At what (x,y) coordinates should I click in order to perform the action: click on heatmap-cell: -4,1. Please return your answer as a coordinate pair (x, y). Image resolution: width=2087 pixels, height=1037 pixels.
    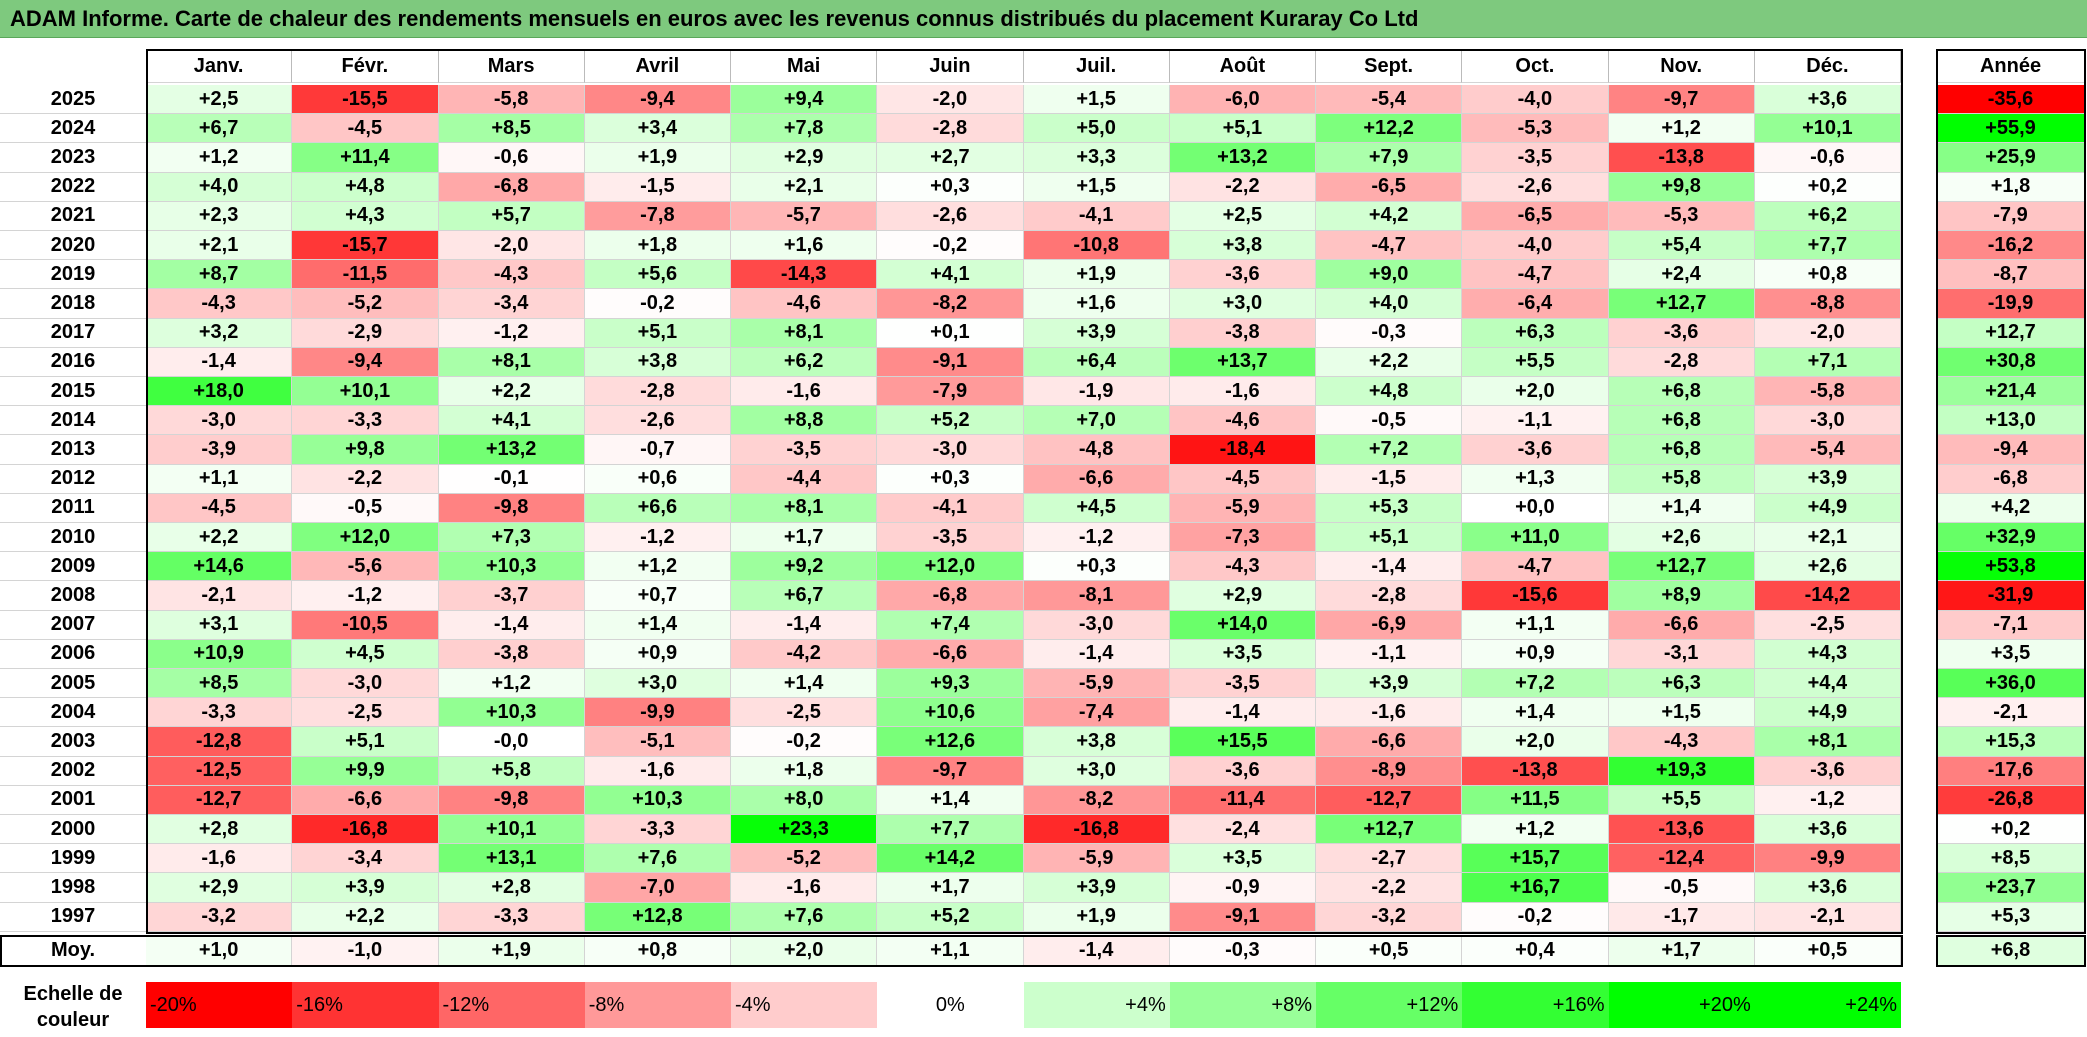
    Looking at the image, I should click on (950, 508).